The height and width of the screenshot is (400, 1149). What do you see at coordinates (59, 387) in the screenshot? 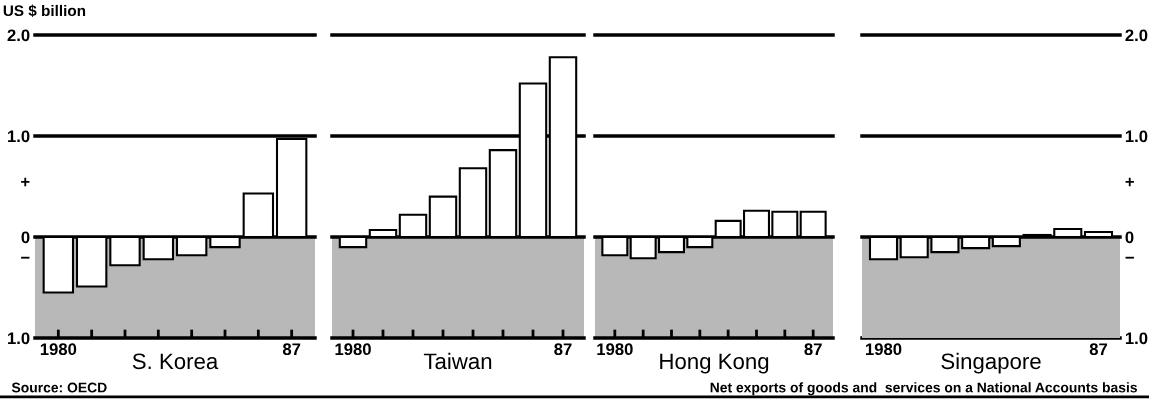
I see `source-note: Source: OECD` at bounding box center [59, 387].